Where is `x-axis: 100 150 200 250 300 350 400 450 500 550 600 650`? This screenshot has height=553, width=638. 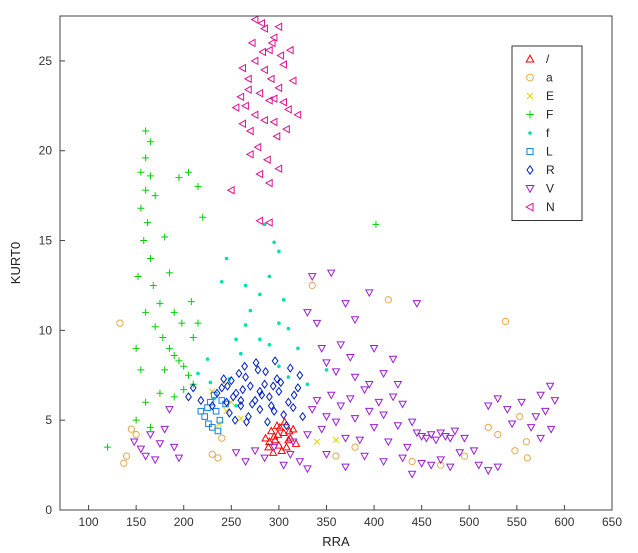 x-axis: 100 150 200 250 300 350 400 450 500 550 600 650 is located at coordinates (350, 517).